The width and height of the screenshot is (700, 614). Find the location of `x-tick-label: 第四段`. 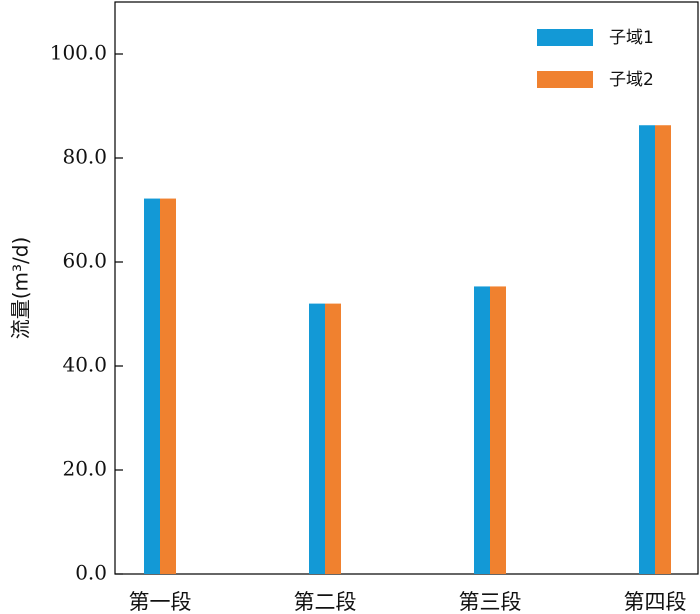

x-tick-label: 第四段 is located at coordinates (655, 602).